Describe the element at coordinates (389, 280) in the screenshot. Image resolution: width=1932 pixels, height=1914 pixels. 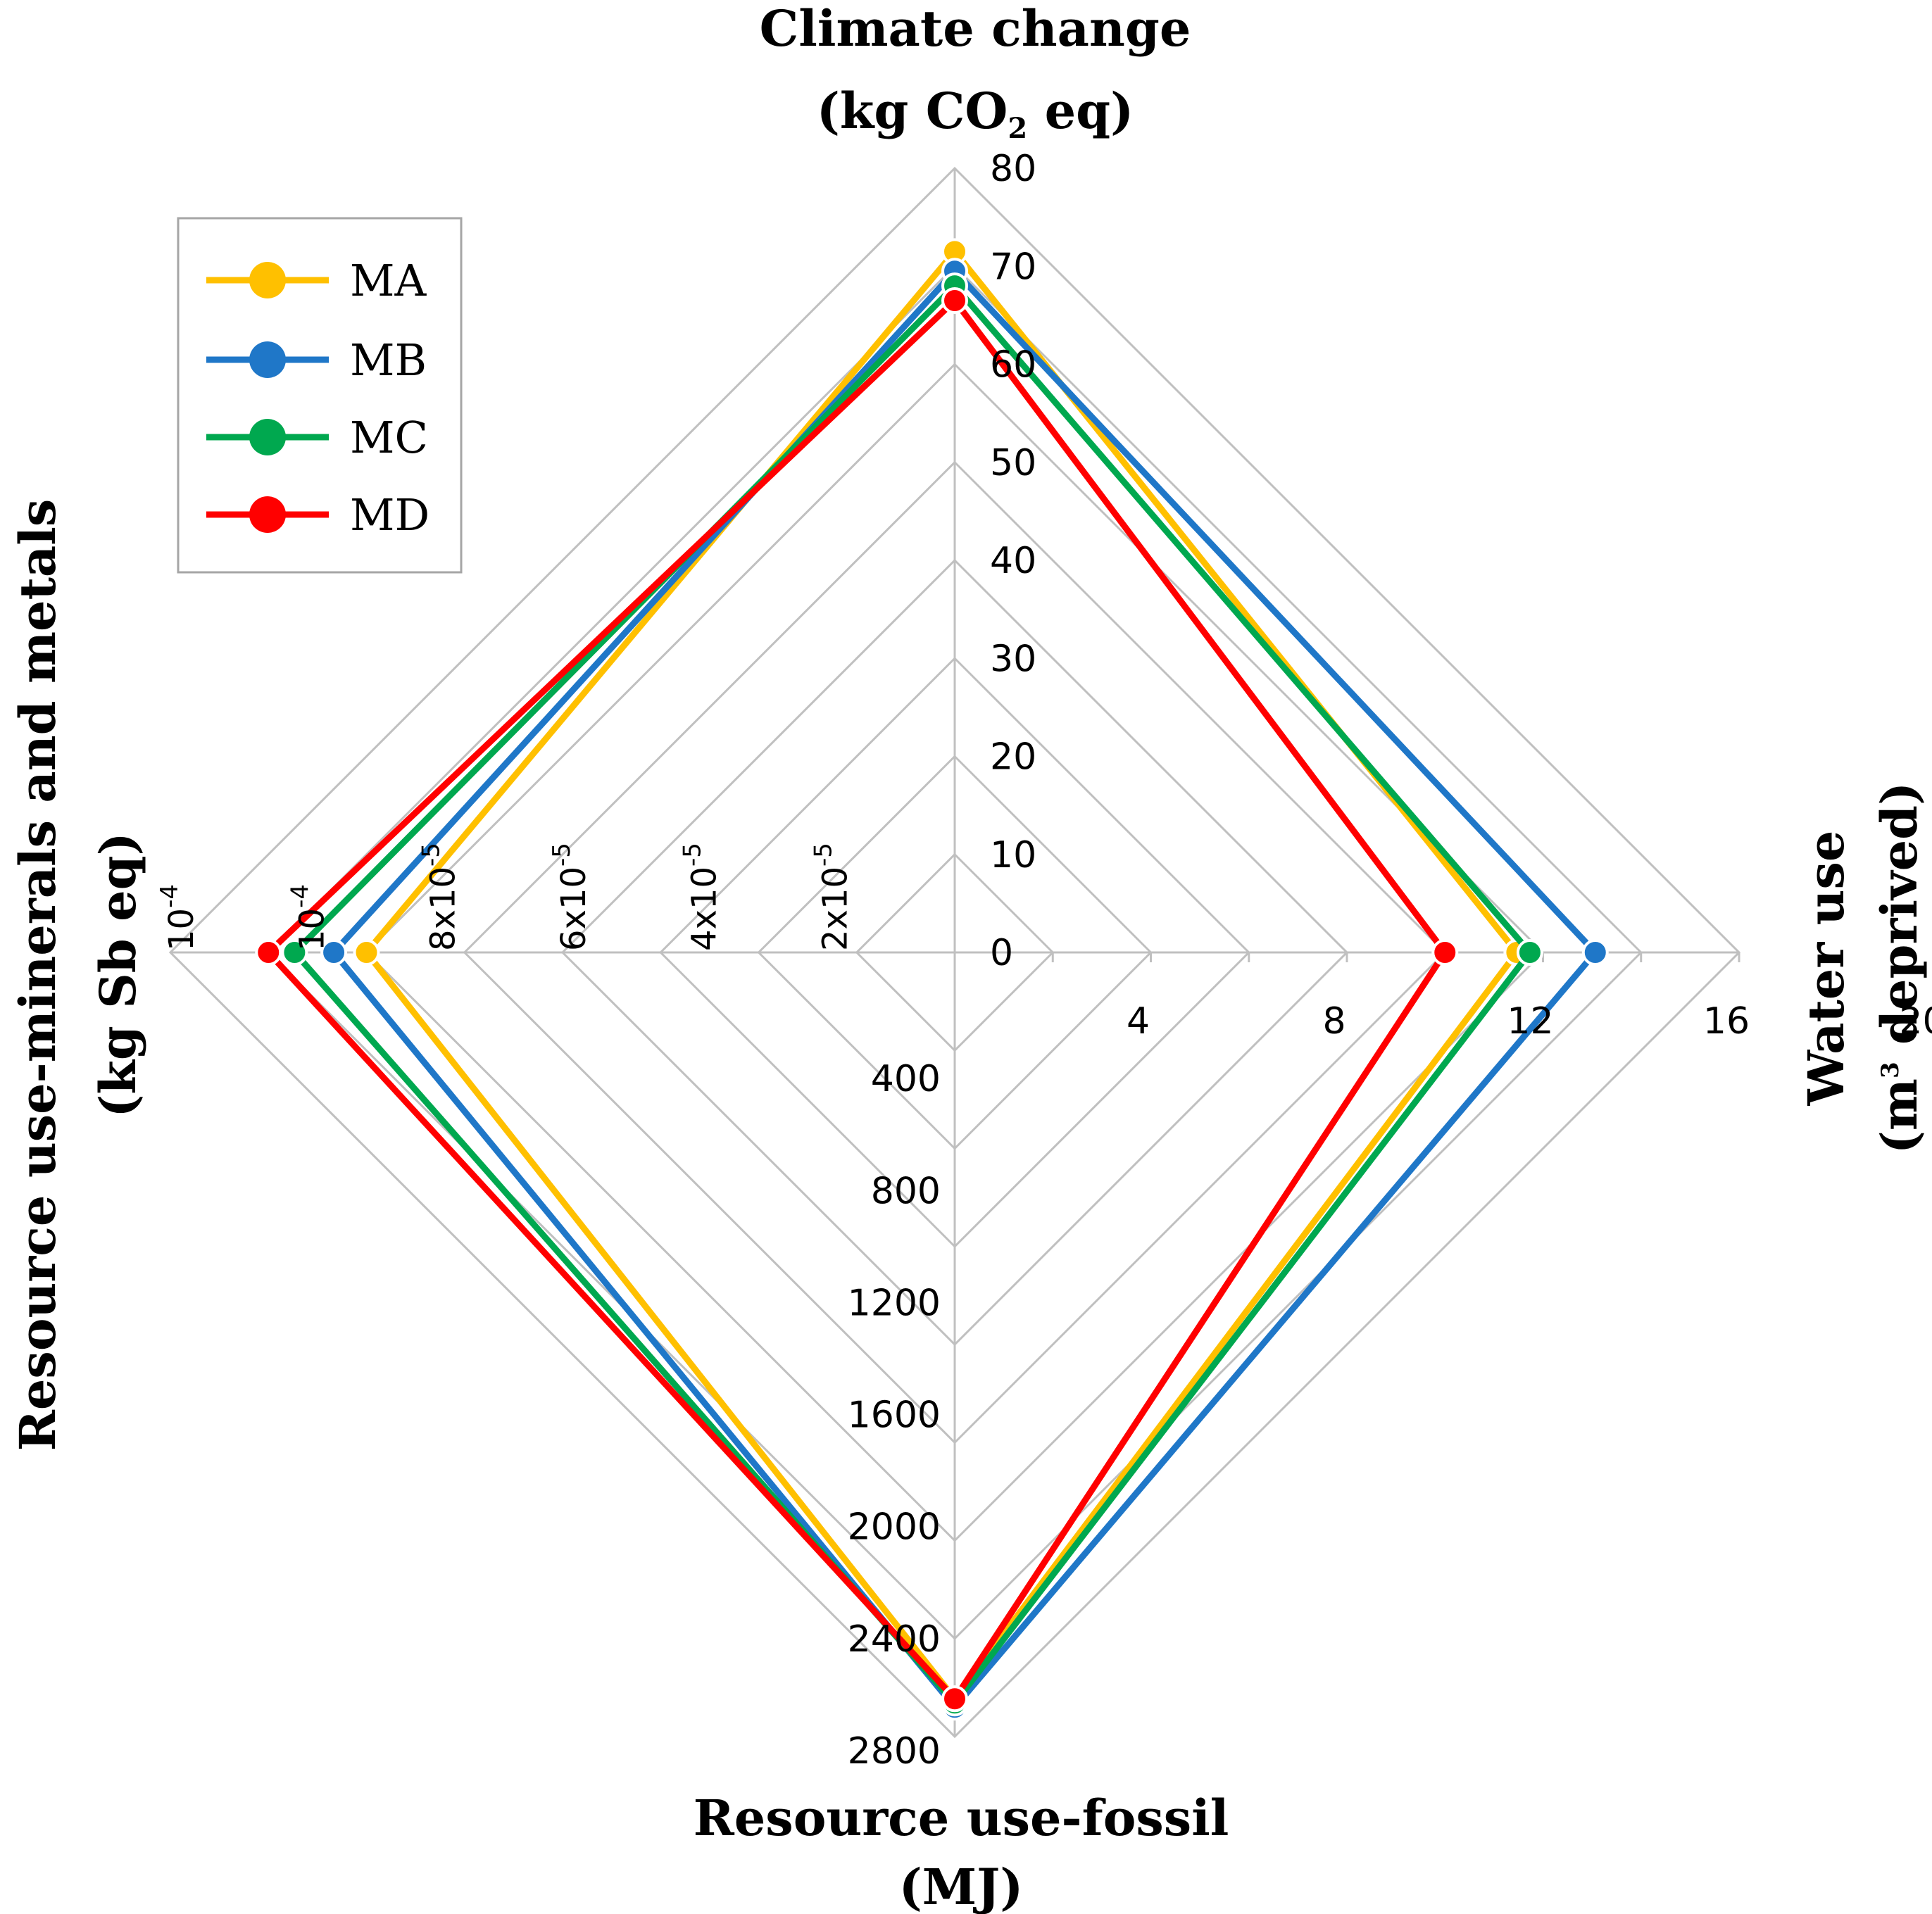
I see `legend-label-ma: MA` at that location.